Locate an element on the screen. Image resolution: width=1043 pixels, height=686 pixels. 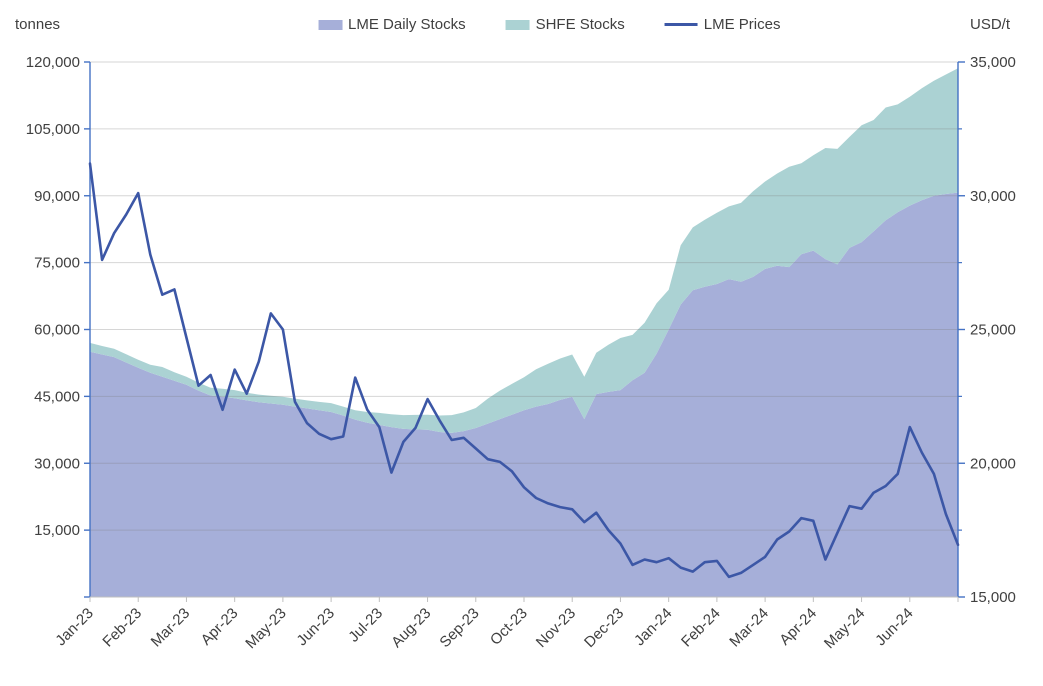
legend-label-shfe-stocks: SHFE Stocks is located at coordinates (580, 24).